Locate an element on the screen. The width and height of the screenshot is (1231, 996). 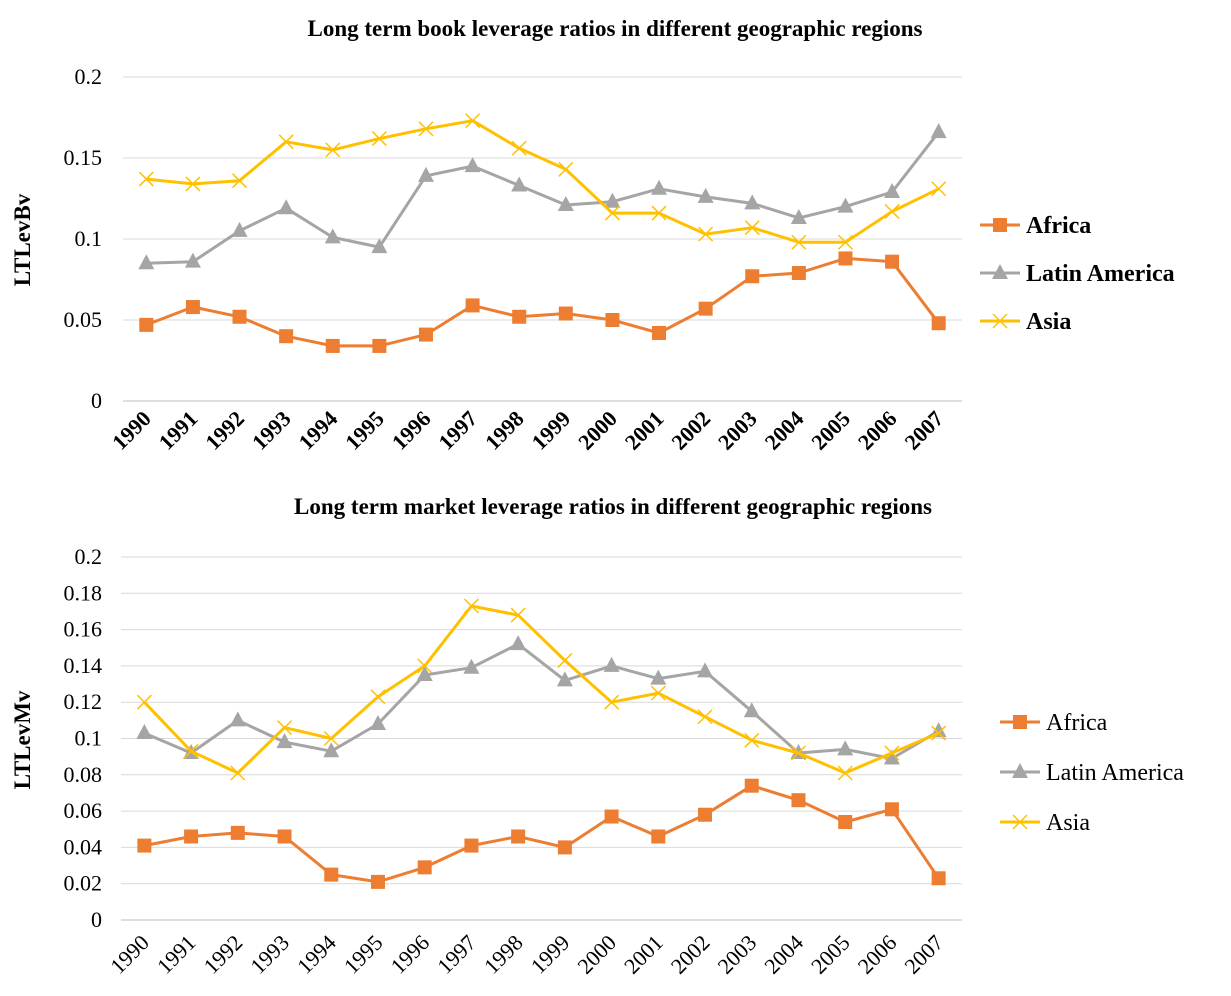
series-line-asia is located at coordinates (541, 689).